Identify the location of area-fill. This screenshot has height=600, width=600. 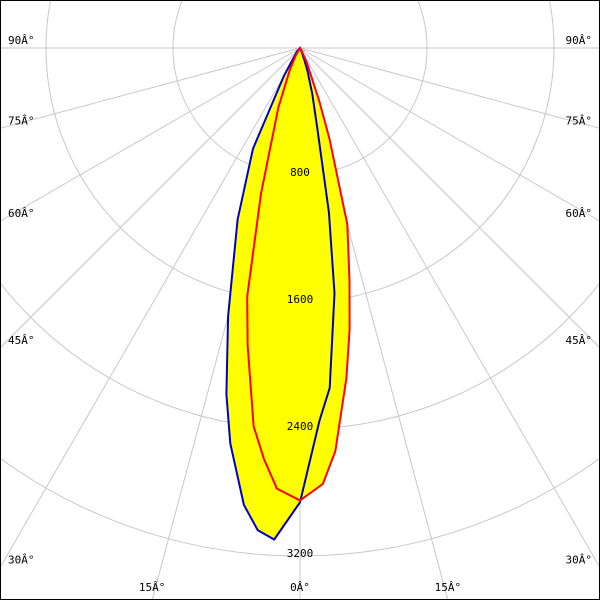
(298, 274).